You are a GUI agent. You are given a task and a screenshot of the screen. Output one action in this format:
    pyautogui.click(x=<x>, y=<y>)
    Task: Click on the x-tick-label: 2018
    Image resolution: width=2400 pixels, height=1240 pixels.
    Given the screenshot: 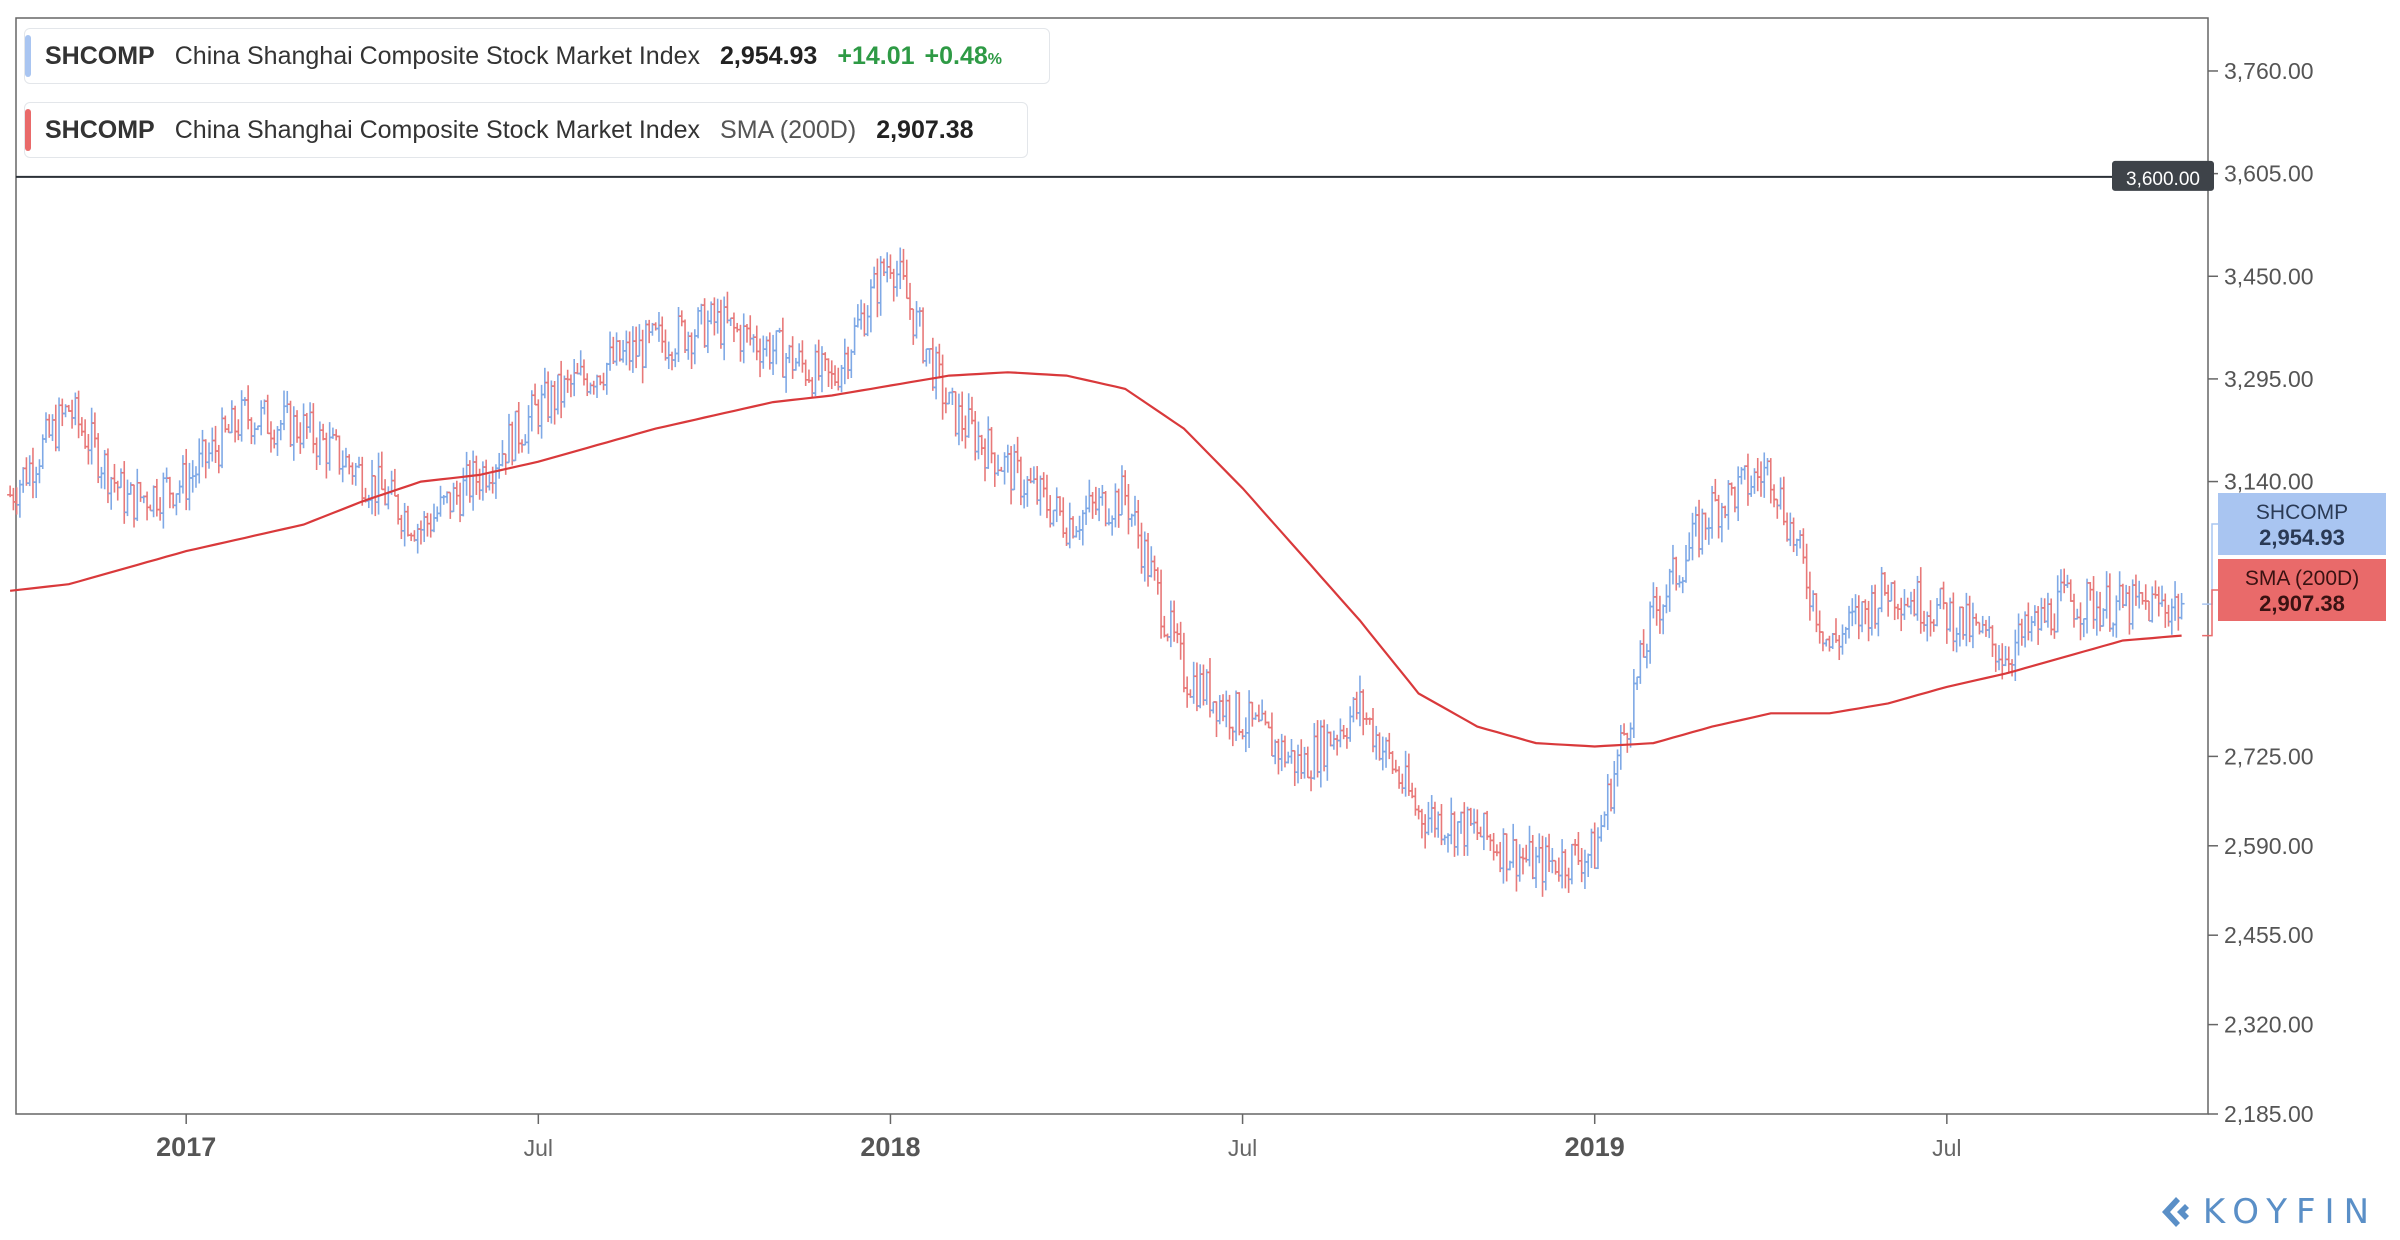 What is the action you would take?
    pyautogui.click(x=890, y=1147)
    